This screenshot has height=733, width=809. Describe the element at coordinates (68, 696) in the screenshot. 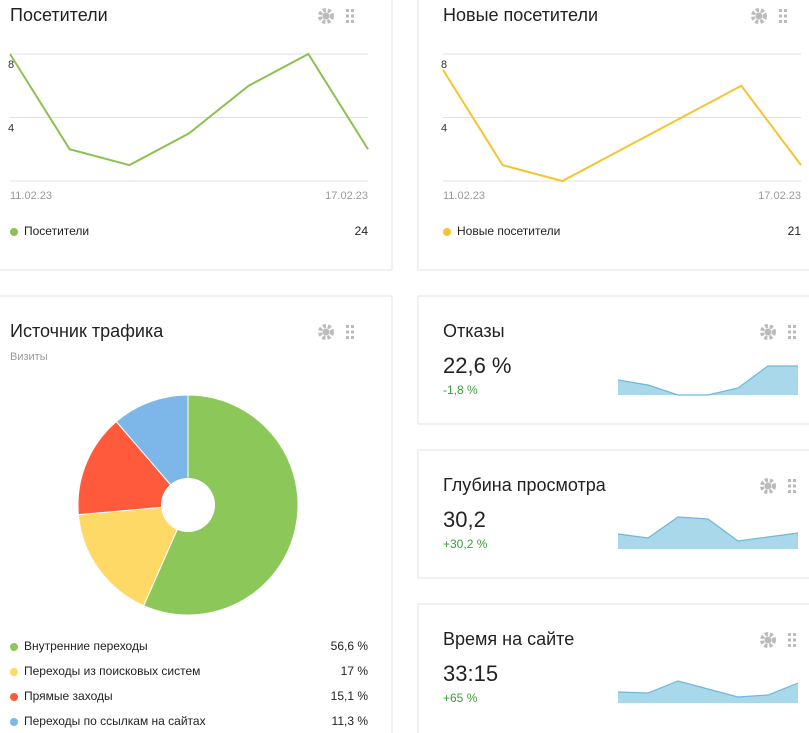

I see `legend-label: Прямые заходы` at that location.